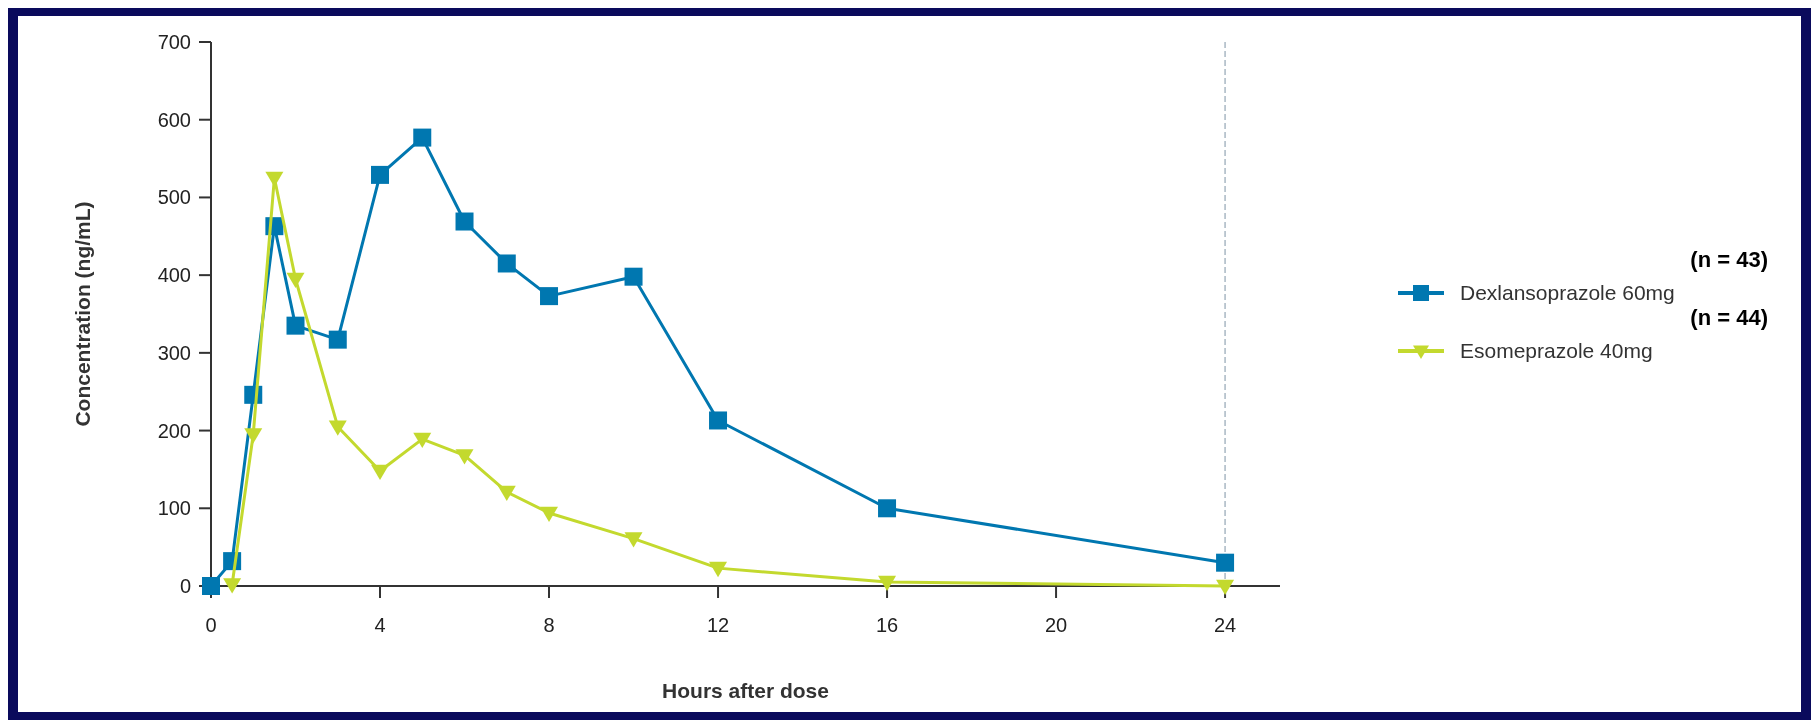 The height and width of the screenshot is (728, 1819). I want to click on text: (n = 43), so click(1729, 259).